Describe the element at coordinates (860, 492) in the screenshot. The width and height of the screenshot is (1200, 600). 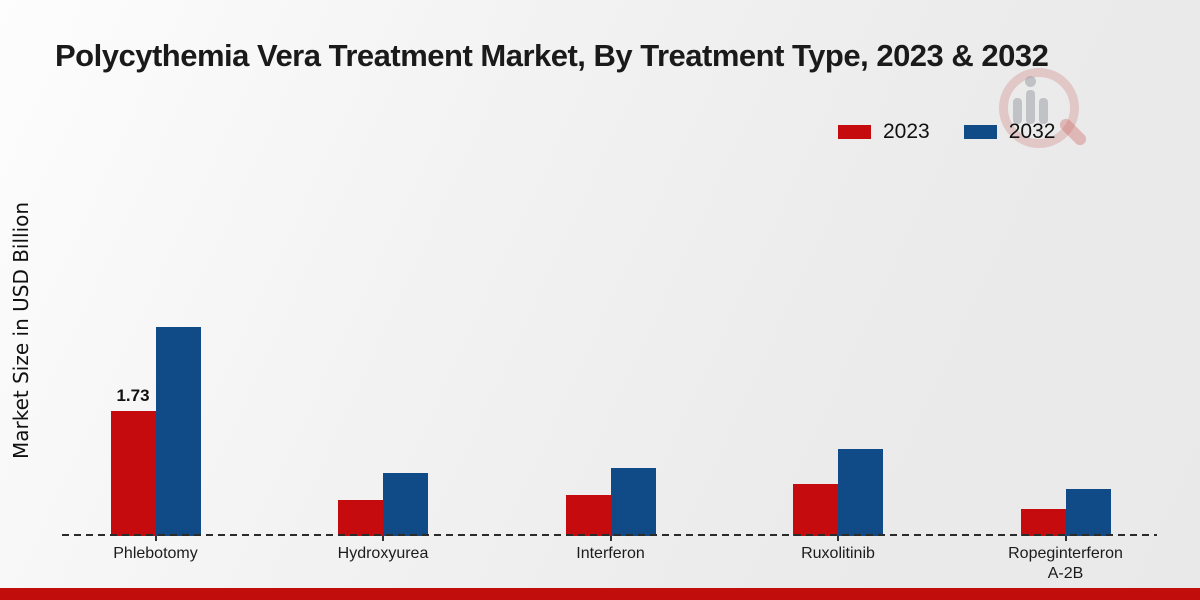
I see `bar-2032-ruxolitinib` at that location.